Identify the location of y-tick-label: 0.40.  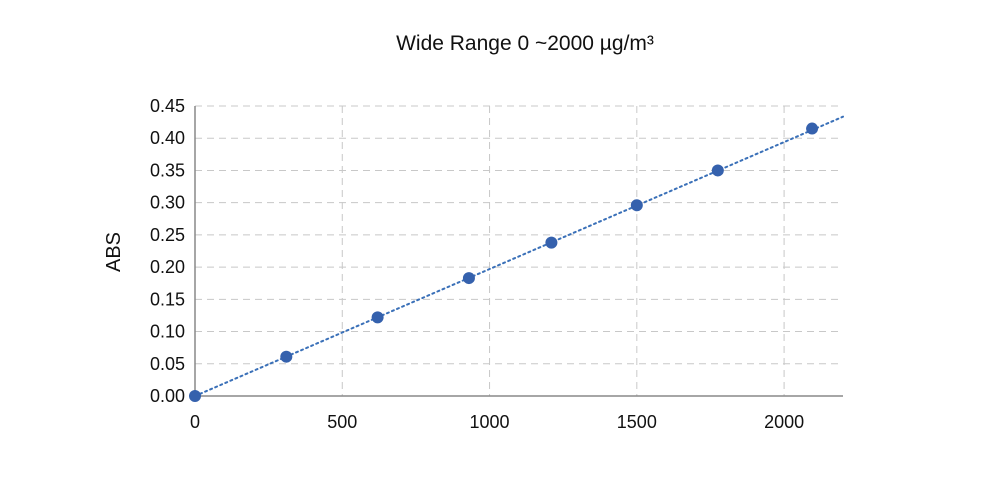
(167, 138).